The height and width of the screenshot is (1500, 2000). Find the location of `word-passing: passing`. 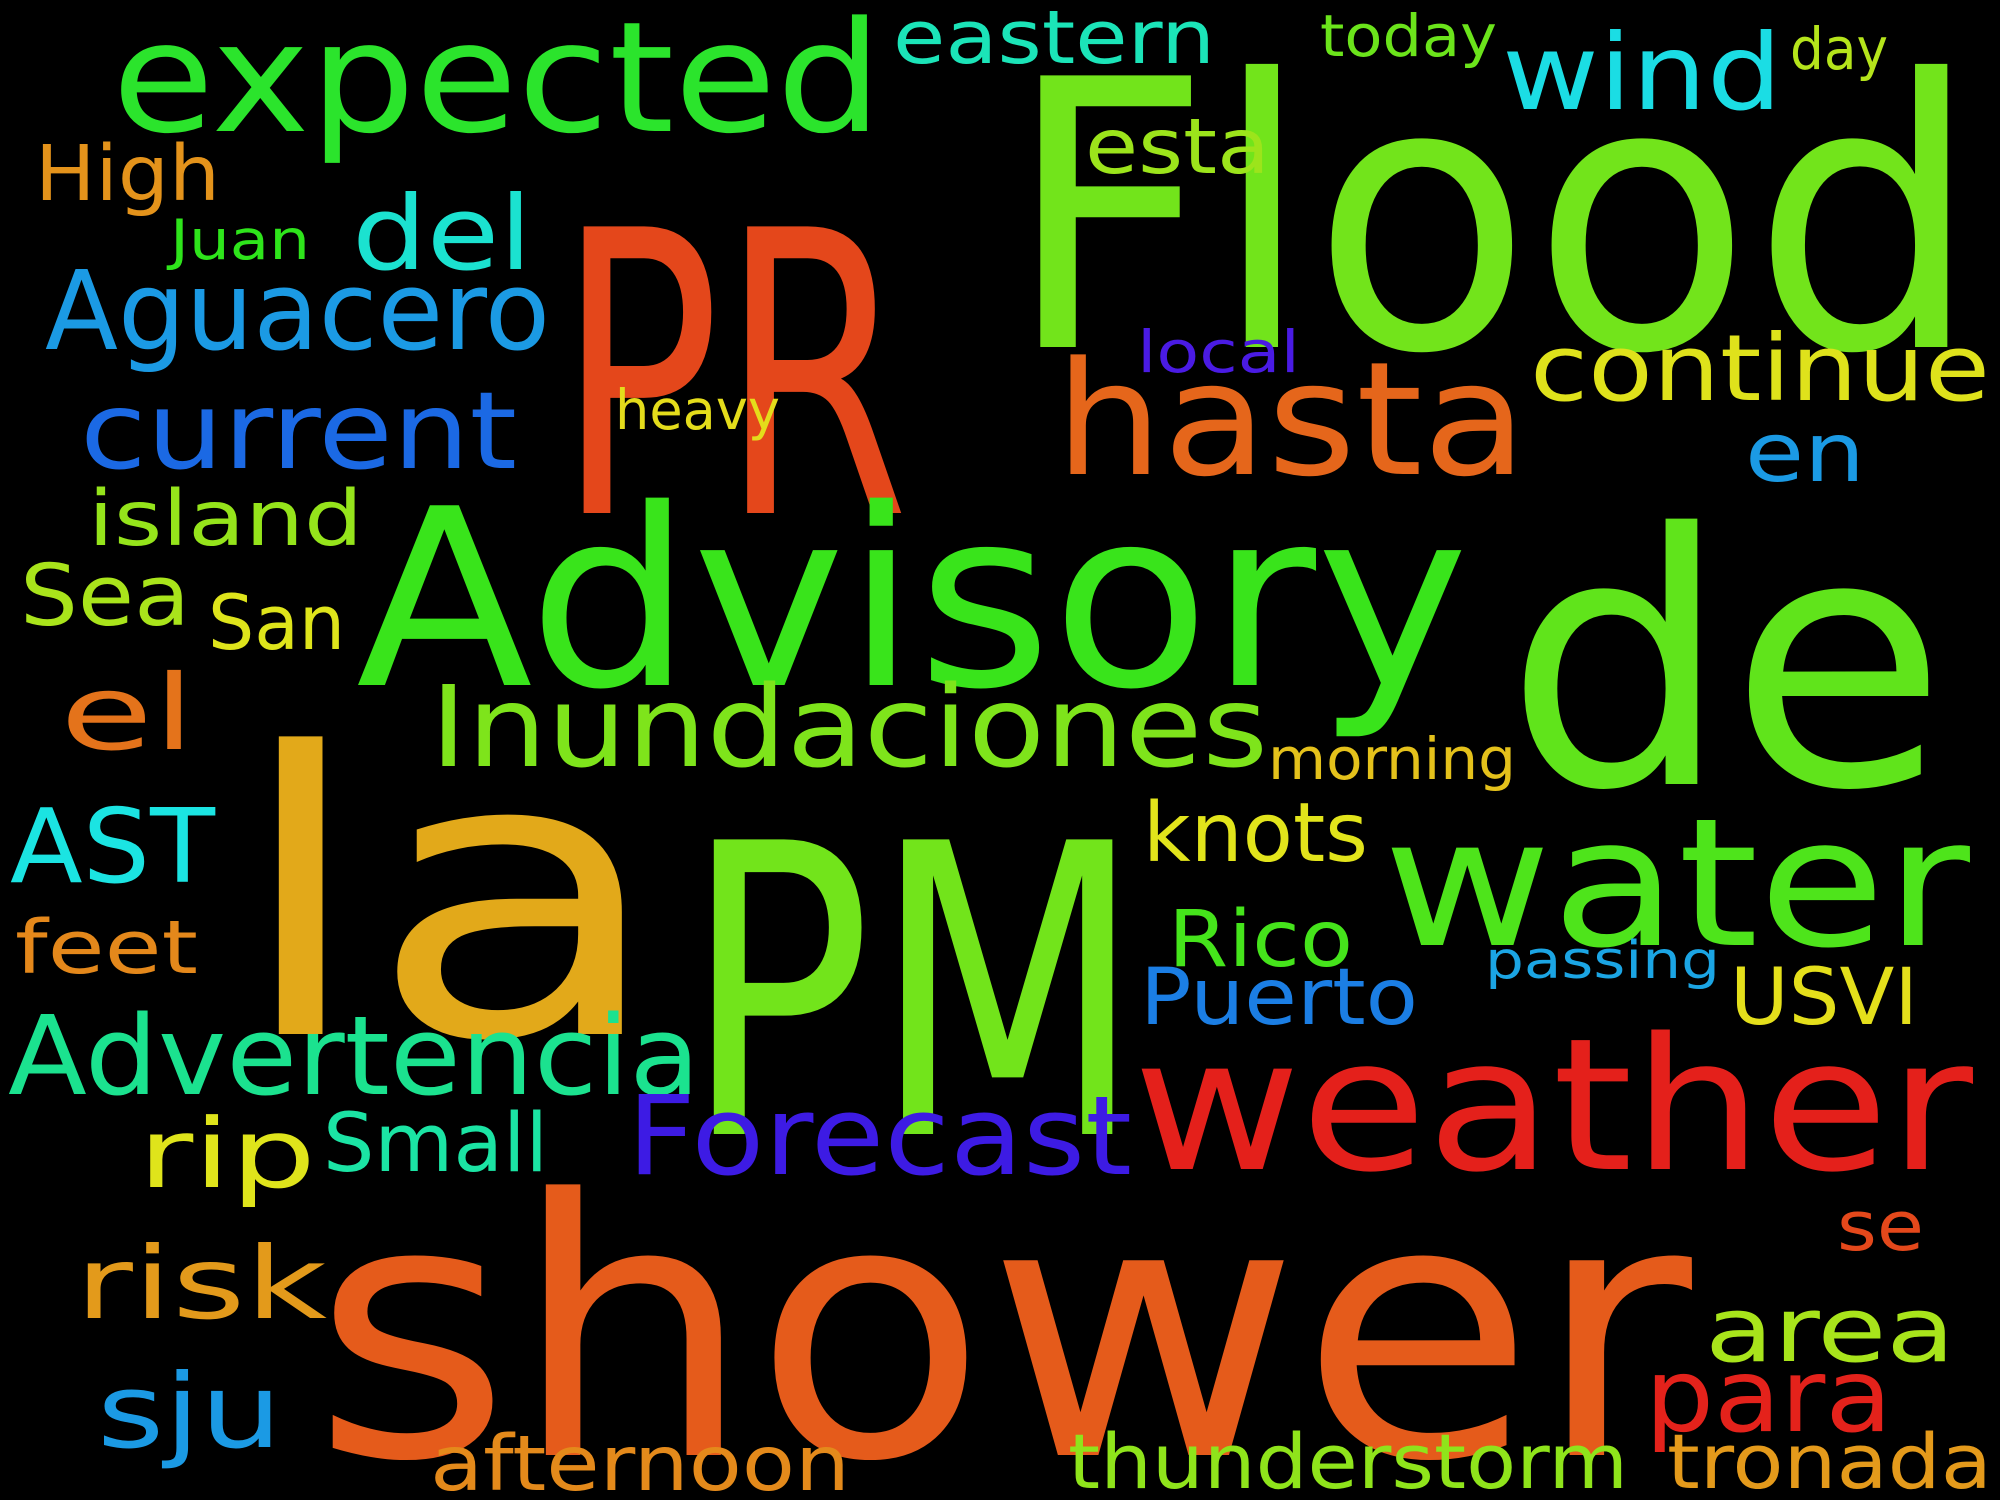

word-passing: passing is located at coordinates (1602, 961).